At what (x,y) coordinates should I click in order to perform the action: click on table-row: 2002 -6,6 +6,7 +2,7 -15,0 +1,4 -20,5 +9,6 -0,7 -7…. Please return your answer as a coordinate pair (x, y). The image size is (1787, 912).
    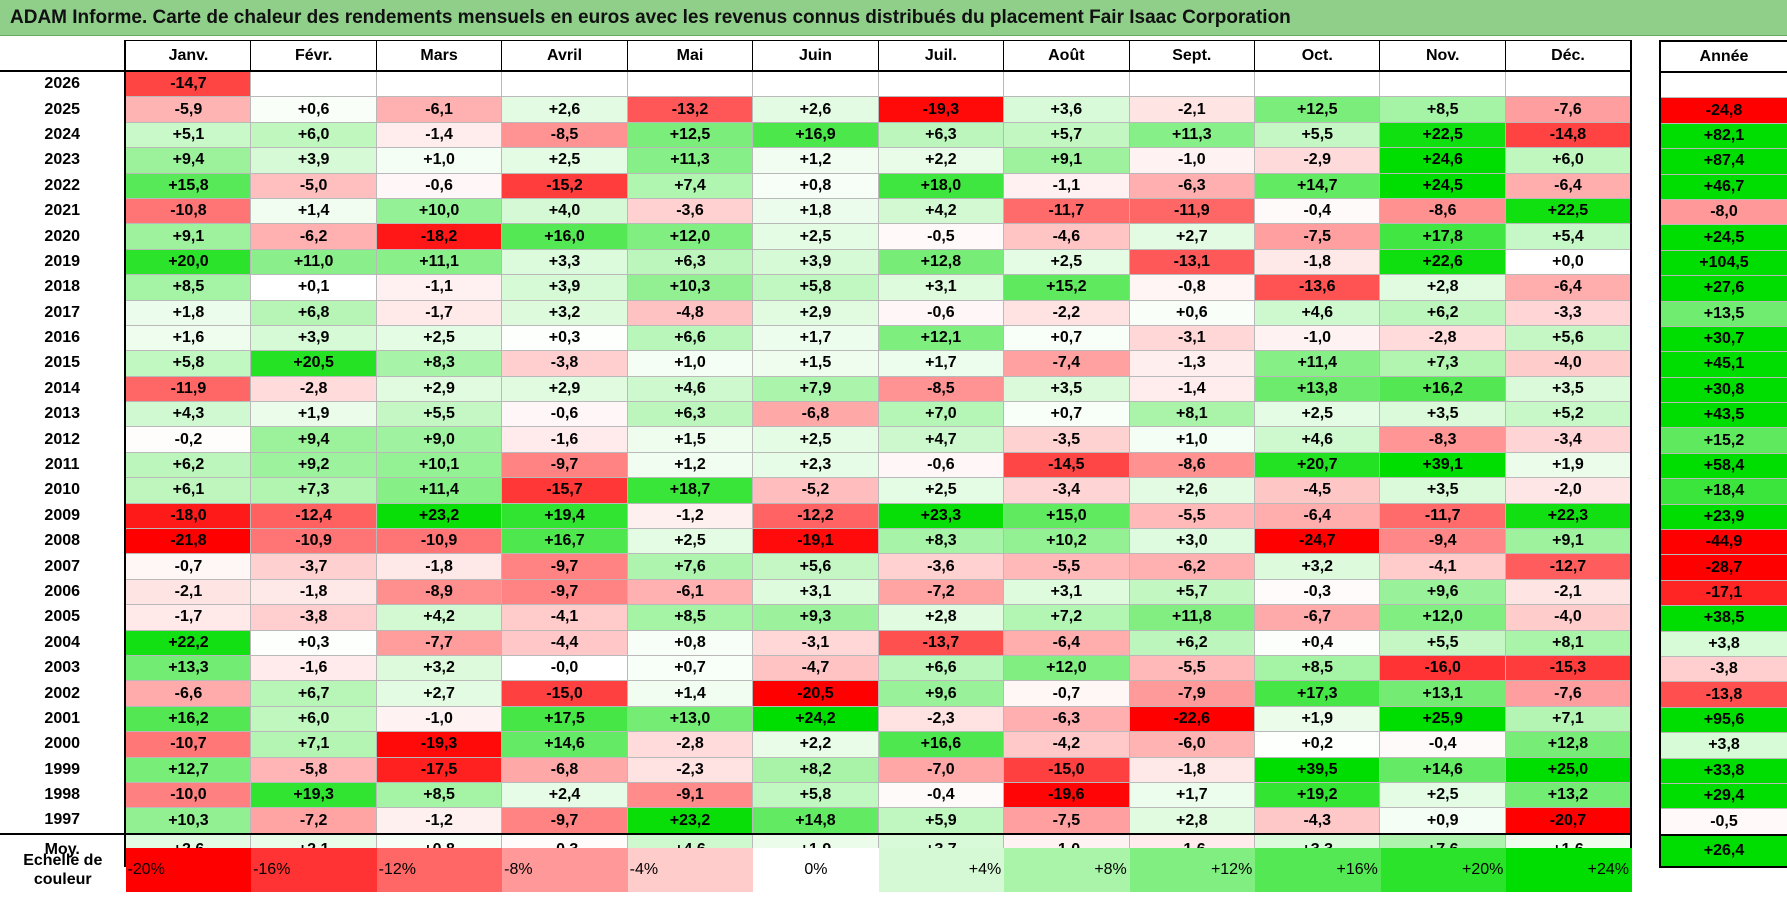
    Looking at the image, I should click on (816, 693).